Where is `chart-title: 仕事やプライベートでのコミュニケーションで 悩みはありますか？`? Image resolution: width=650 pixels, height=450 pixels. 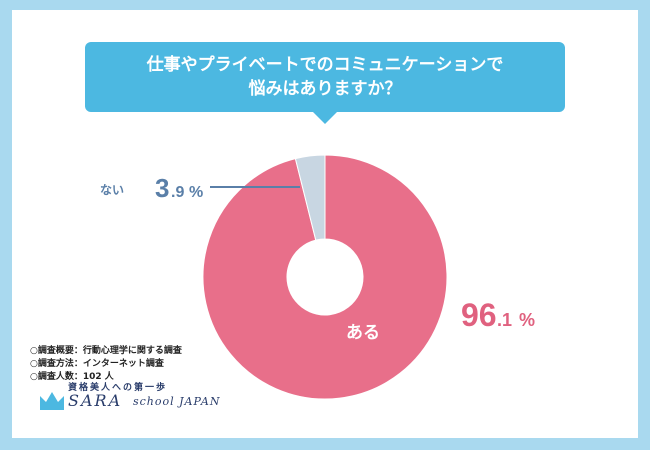
chart-title: 仕事やプライベートでのコミュニケーションで 悩みはありますか？ is located at coordinates (325, 83).